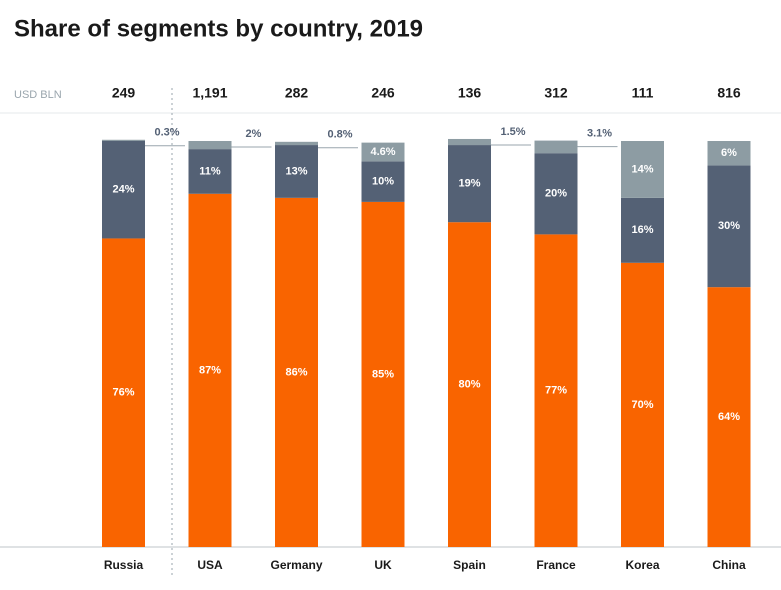  I want to click on x-tick-label: France, so click(556, 565).